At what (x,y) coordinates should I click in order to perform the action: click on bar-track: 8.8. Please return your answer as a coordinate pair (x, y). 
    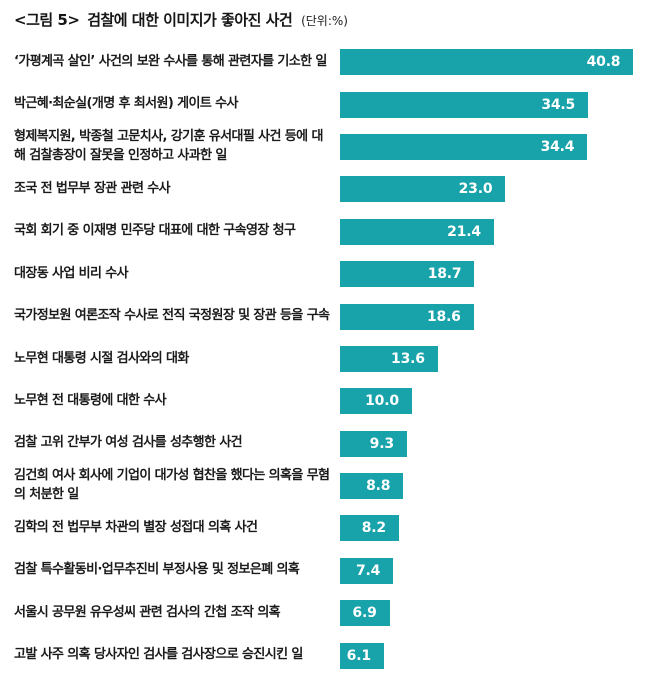
    Looking at the image, I should click on (491, 486).